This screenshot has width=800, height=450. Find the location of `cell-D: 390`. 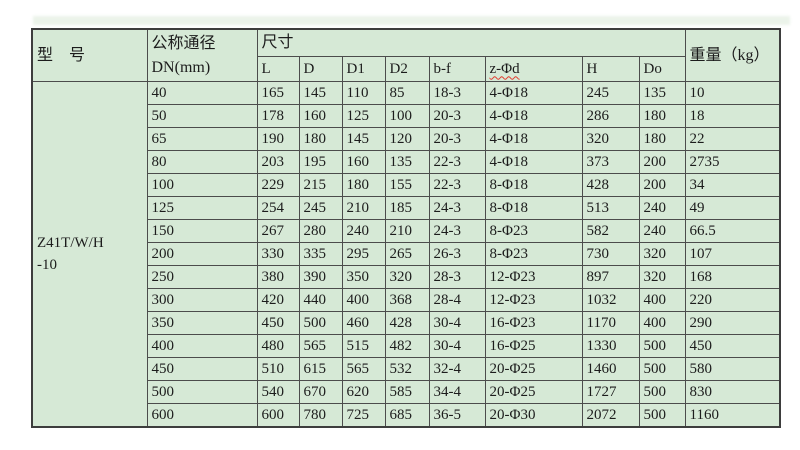

cell-D: 390 is located at coordinates (320, 277).